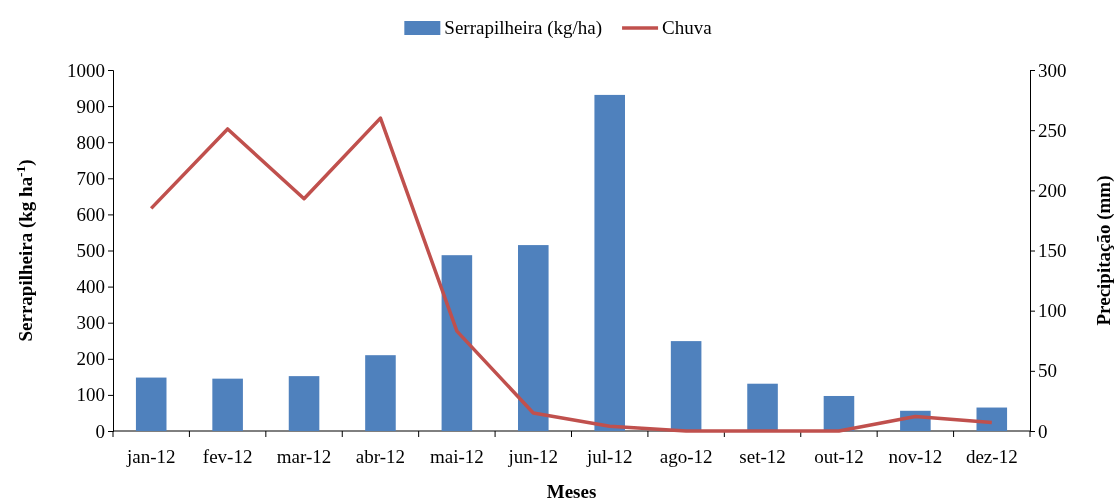  I want to click on legend-label: Serrapilheira (kg/ha), so click(523, 28).